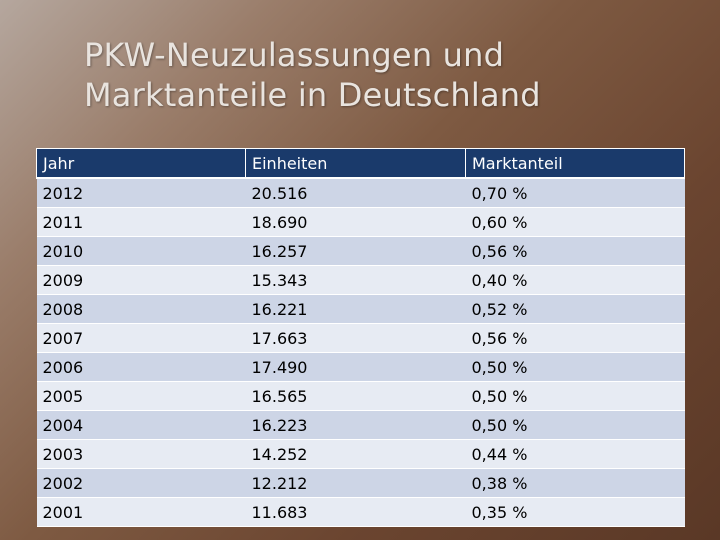 The height and width of the screenshot is (540, 720). Describe the element at coordinates (141, 163) in the screenshot. I see `header-year: Jahr` at that location.